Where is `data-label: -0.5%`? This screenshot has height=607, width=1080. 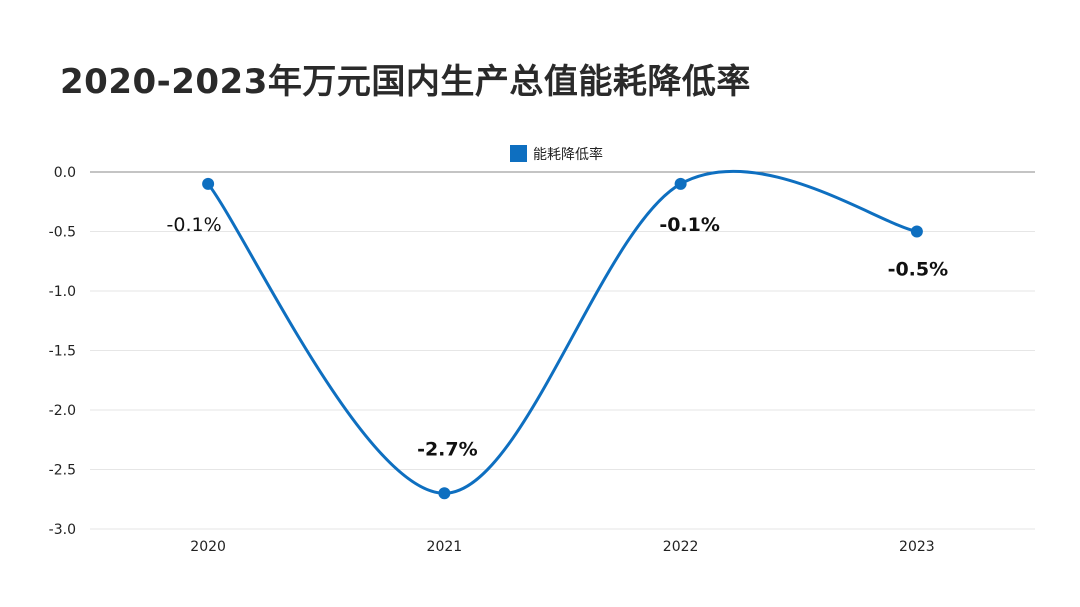 data-label: -0.5% is located at coordinates (918, 270).